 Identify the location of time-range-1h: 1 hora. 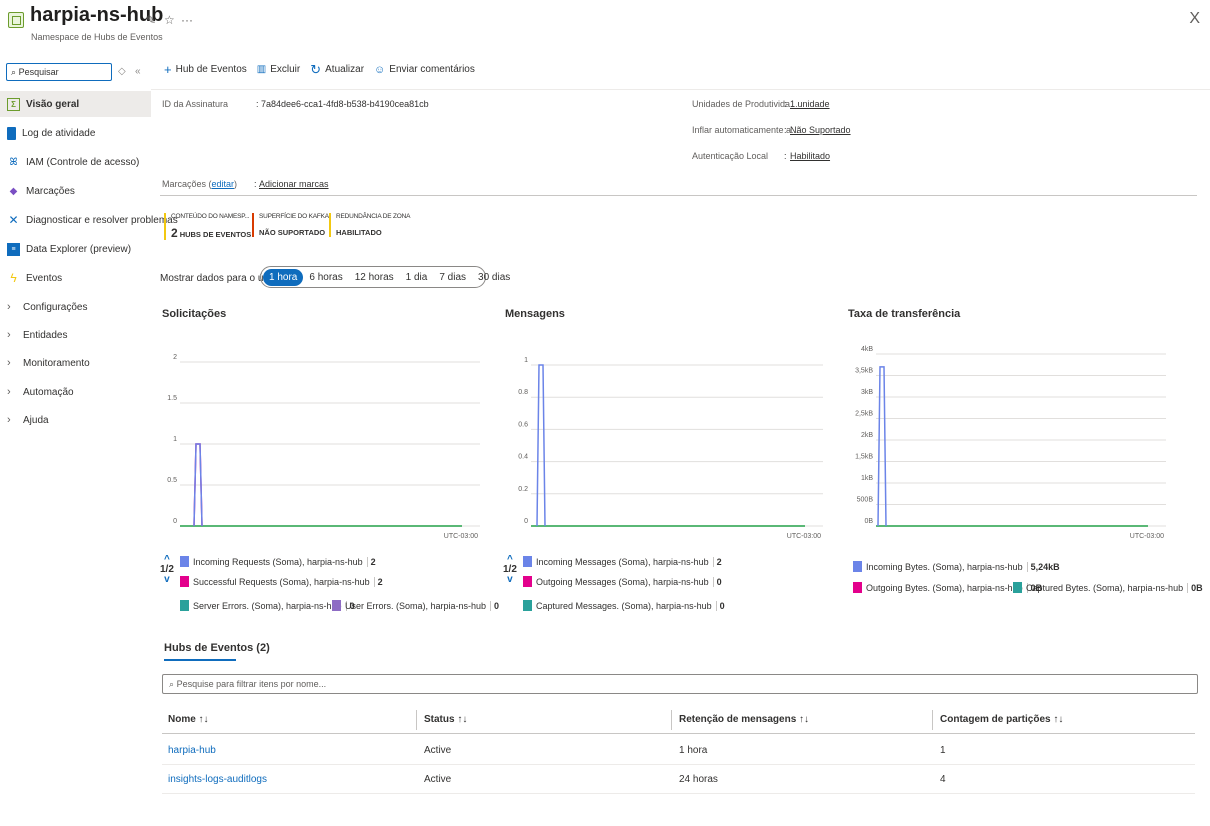
(283, 277).